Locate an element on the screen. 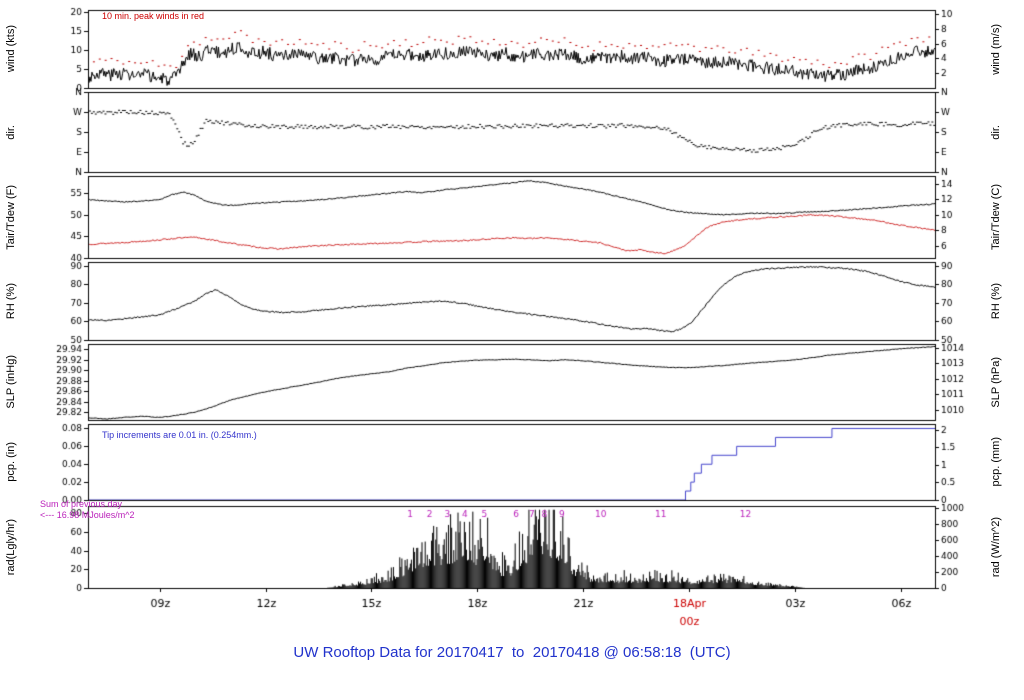 Image resolution: width=1024 pixels, height=700 pixels. axis-label-text: Tair/Tdew (F) is located at coordinates (11, 217).